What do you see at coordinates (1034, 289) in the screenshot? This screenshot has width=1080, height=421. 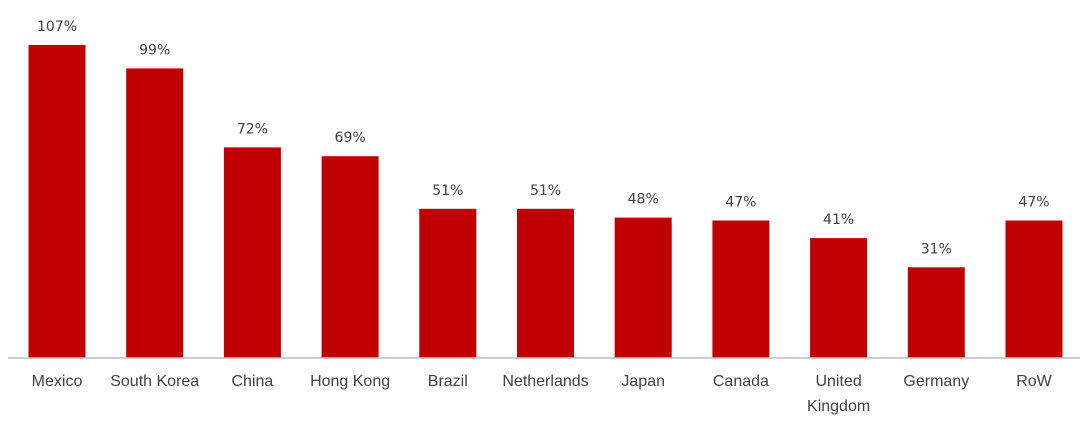 I see `bar-row` at bounding box center [1034, 289].